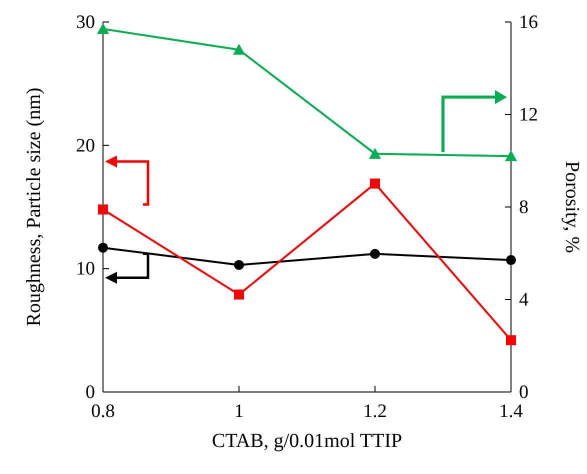  I want to click on y2-tick-label: 4, so click(524, 300).